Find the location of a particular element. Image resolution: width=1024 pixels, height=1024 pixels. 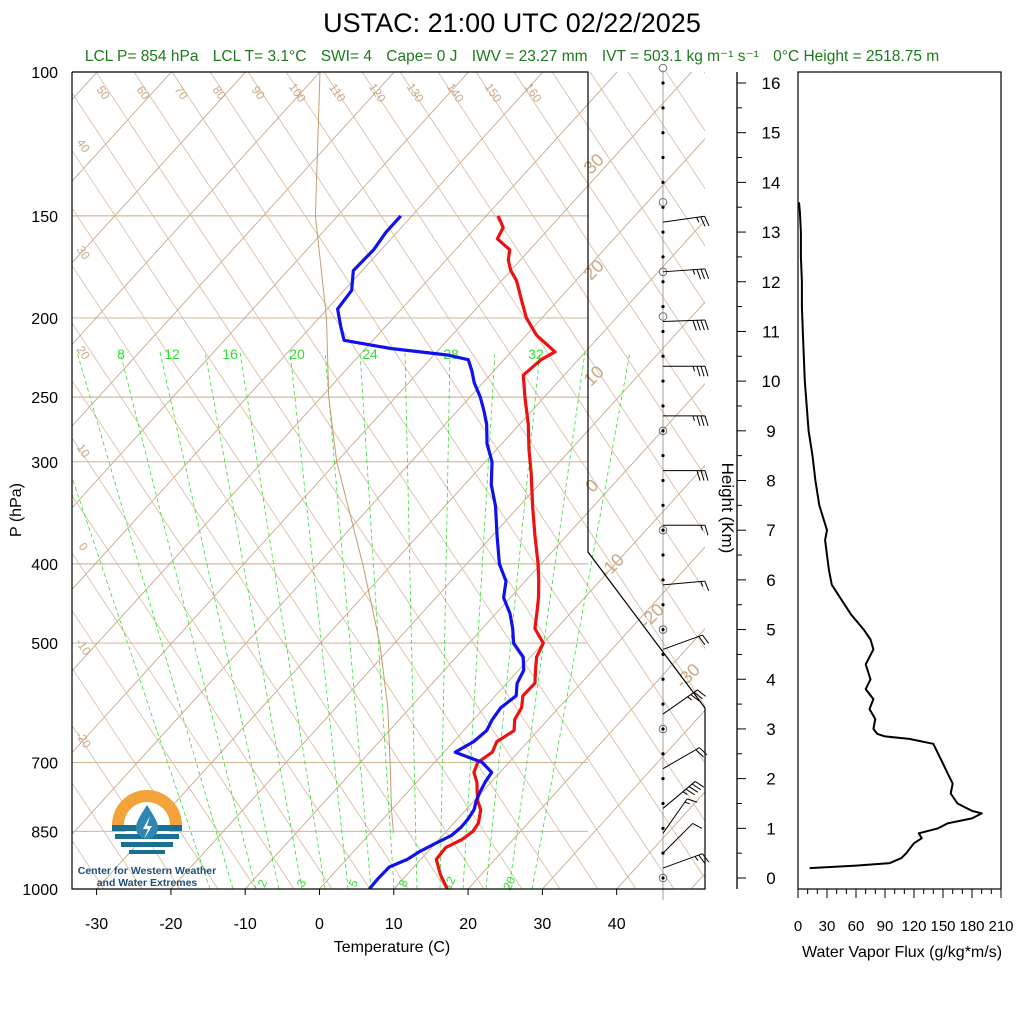

mixing-ratio-label: 20 is located at coordinates (297, 354).